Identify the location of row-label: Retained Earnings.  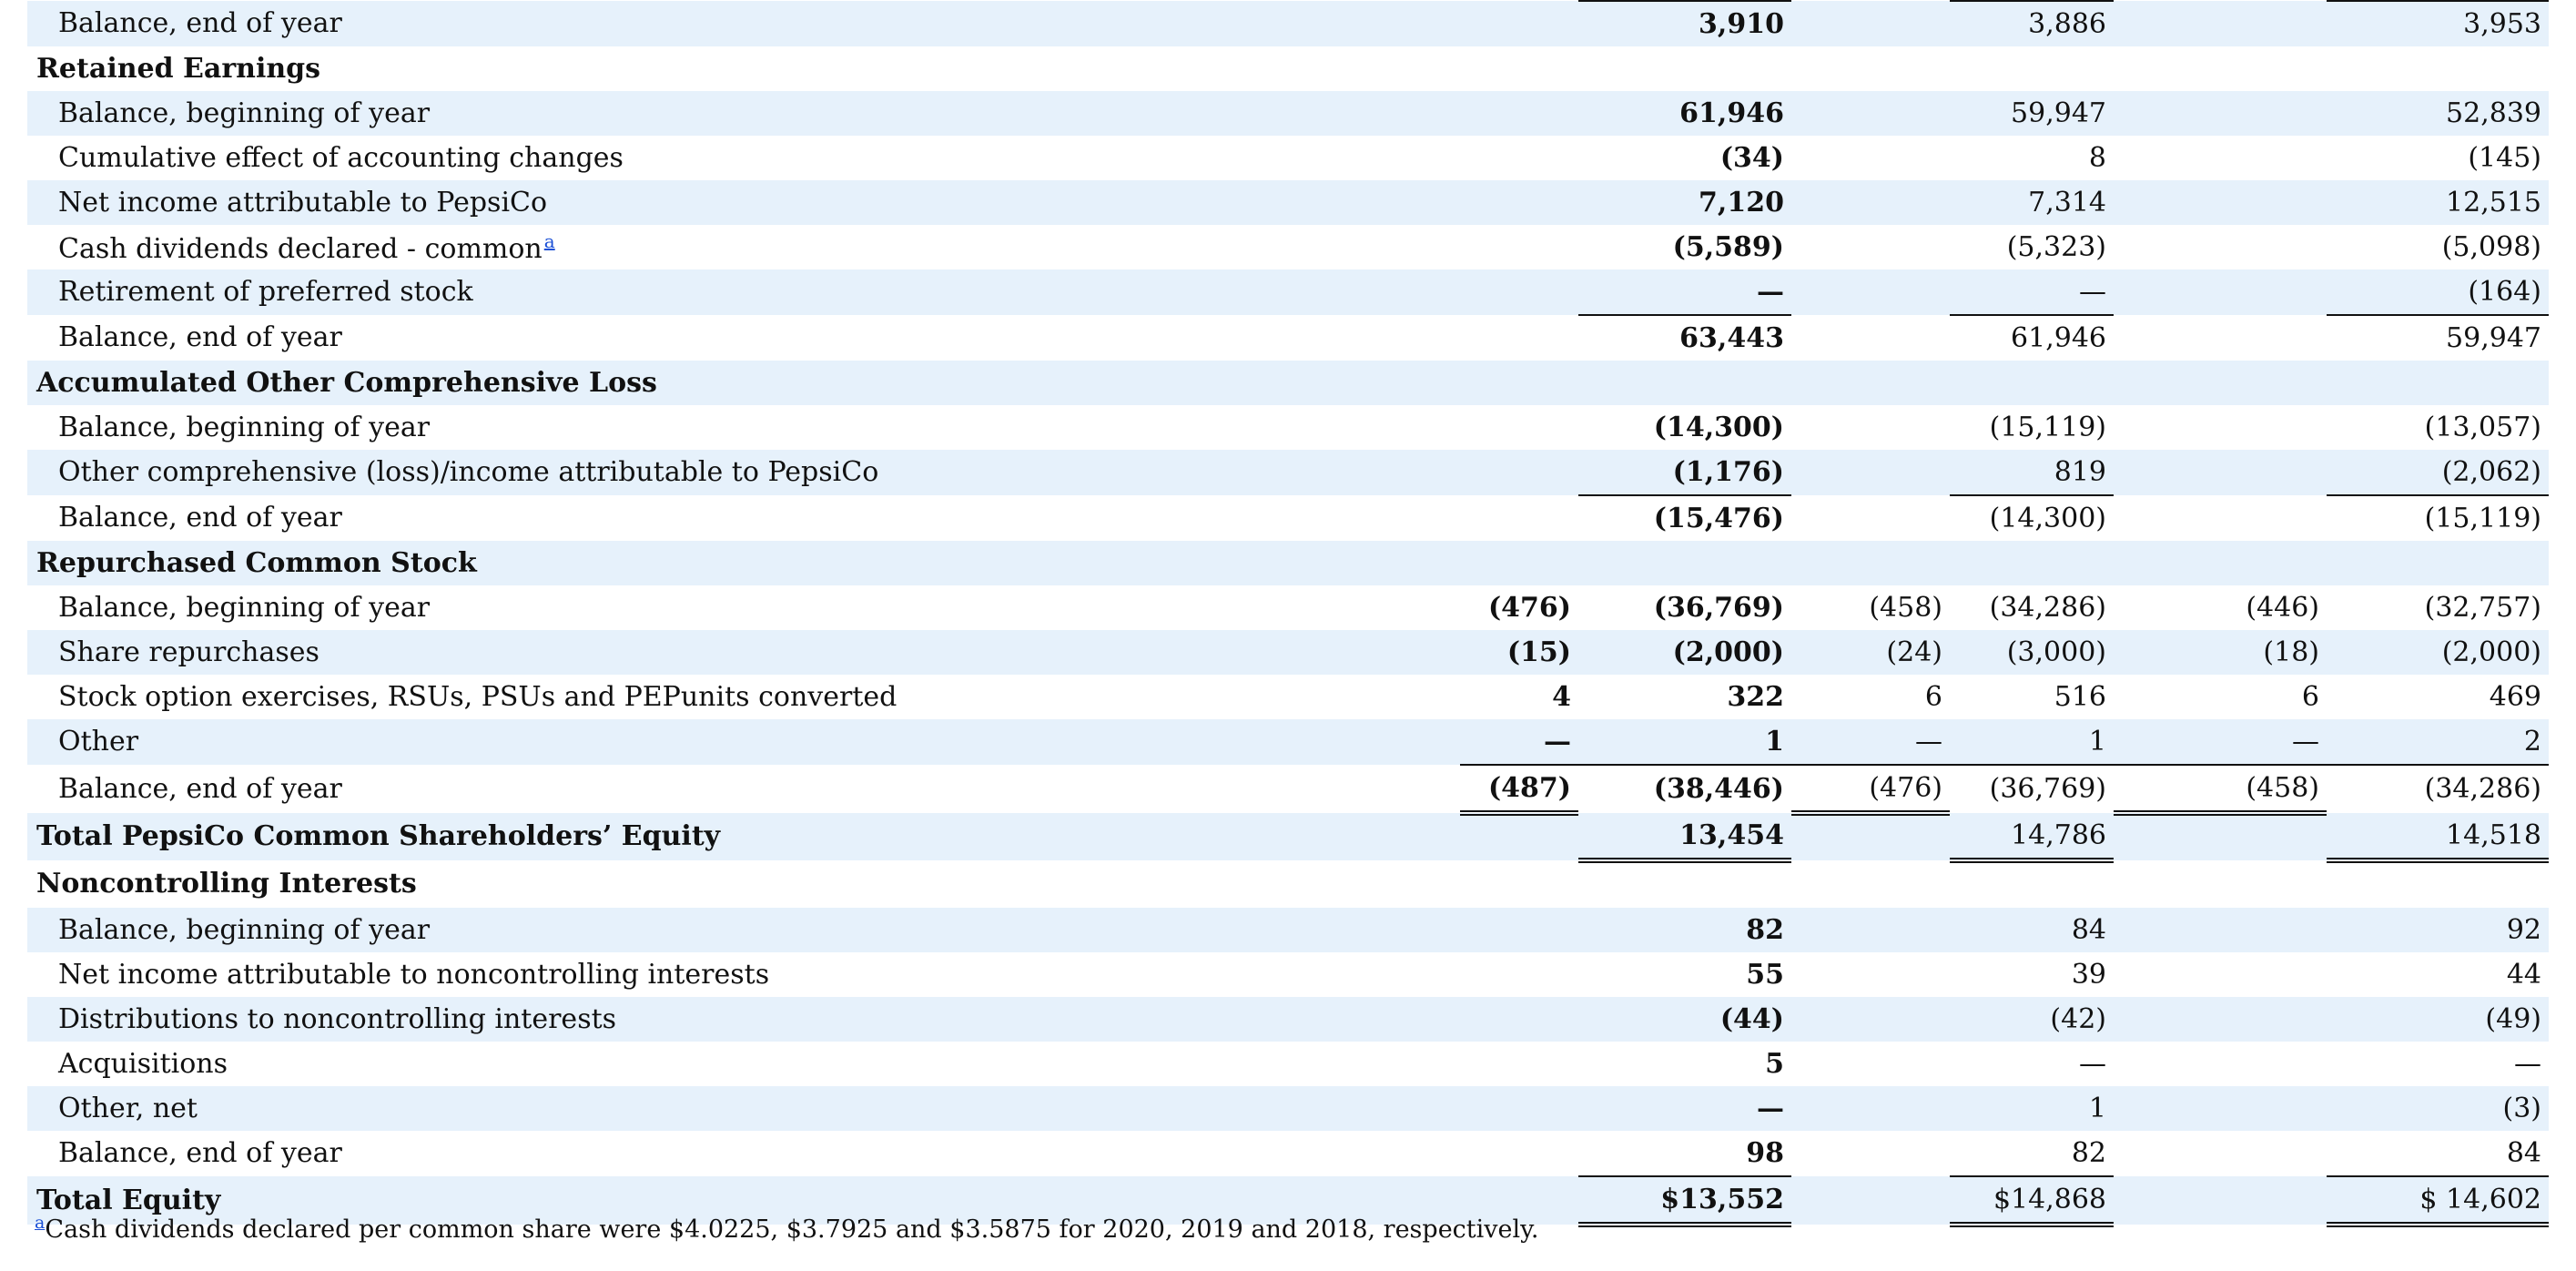
(743, 68).